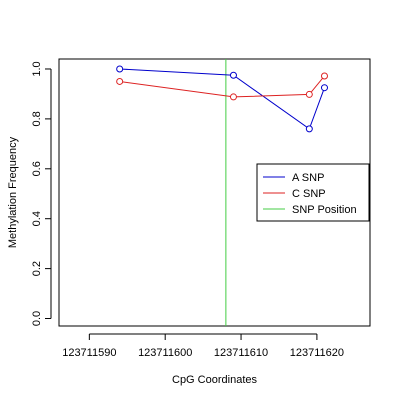 The height and width of the screenshot is (400, 400). I want to click on x-axis-title: CpG Coordinates, so click(214, 380).